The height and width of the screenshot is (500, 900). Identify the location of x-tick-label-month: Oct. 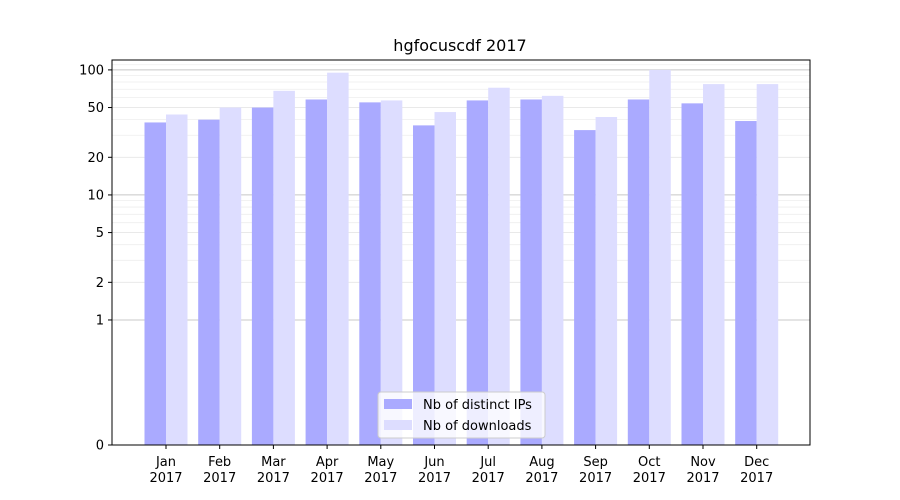
(649, 462).